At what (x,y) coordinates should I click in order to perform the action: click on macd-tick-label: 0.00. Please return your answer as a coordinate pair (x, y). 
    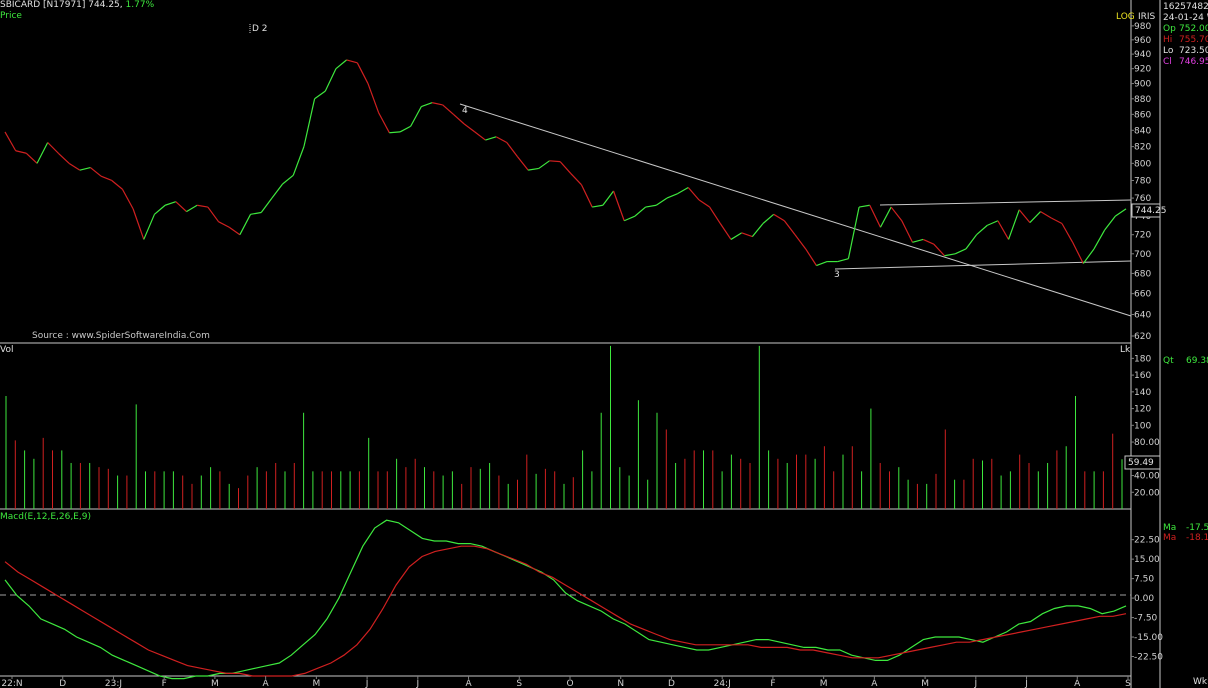
    Looking at the image, I should click on (1144, 599).